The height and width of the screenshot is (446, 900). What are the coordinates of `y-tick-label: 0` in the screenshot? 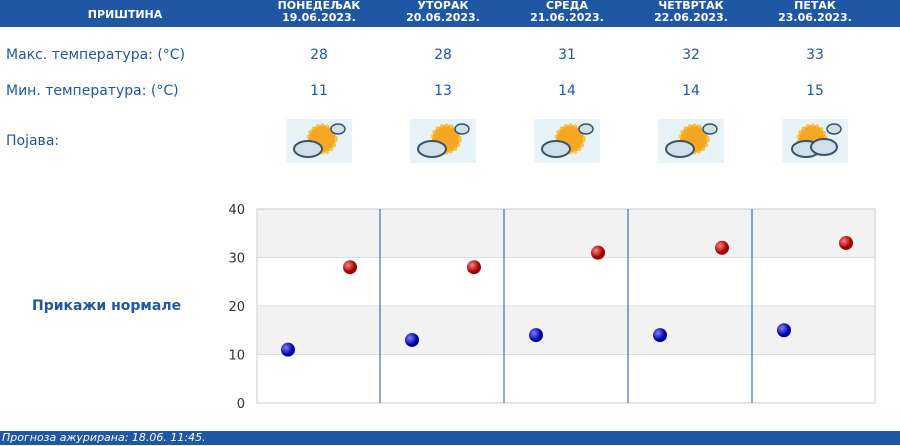 It's located at (241, 404).